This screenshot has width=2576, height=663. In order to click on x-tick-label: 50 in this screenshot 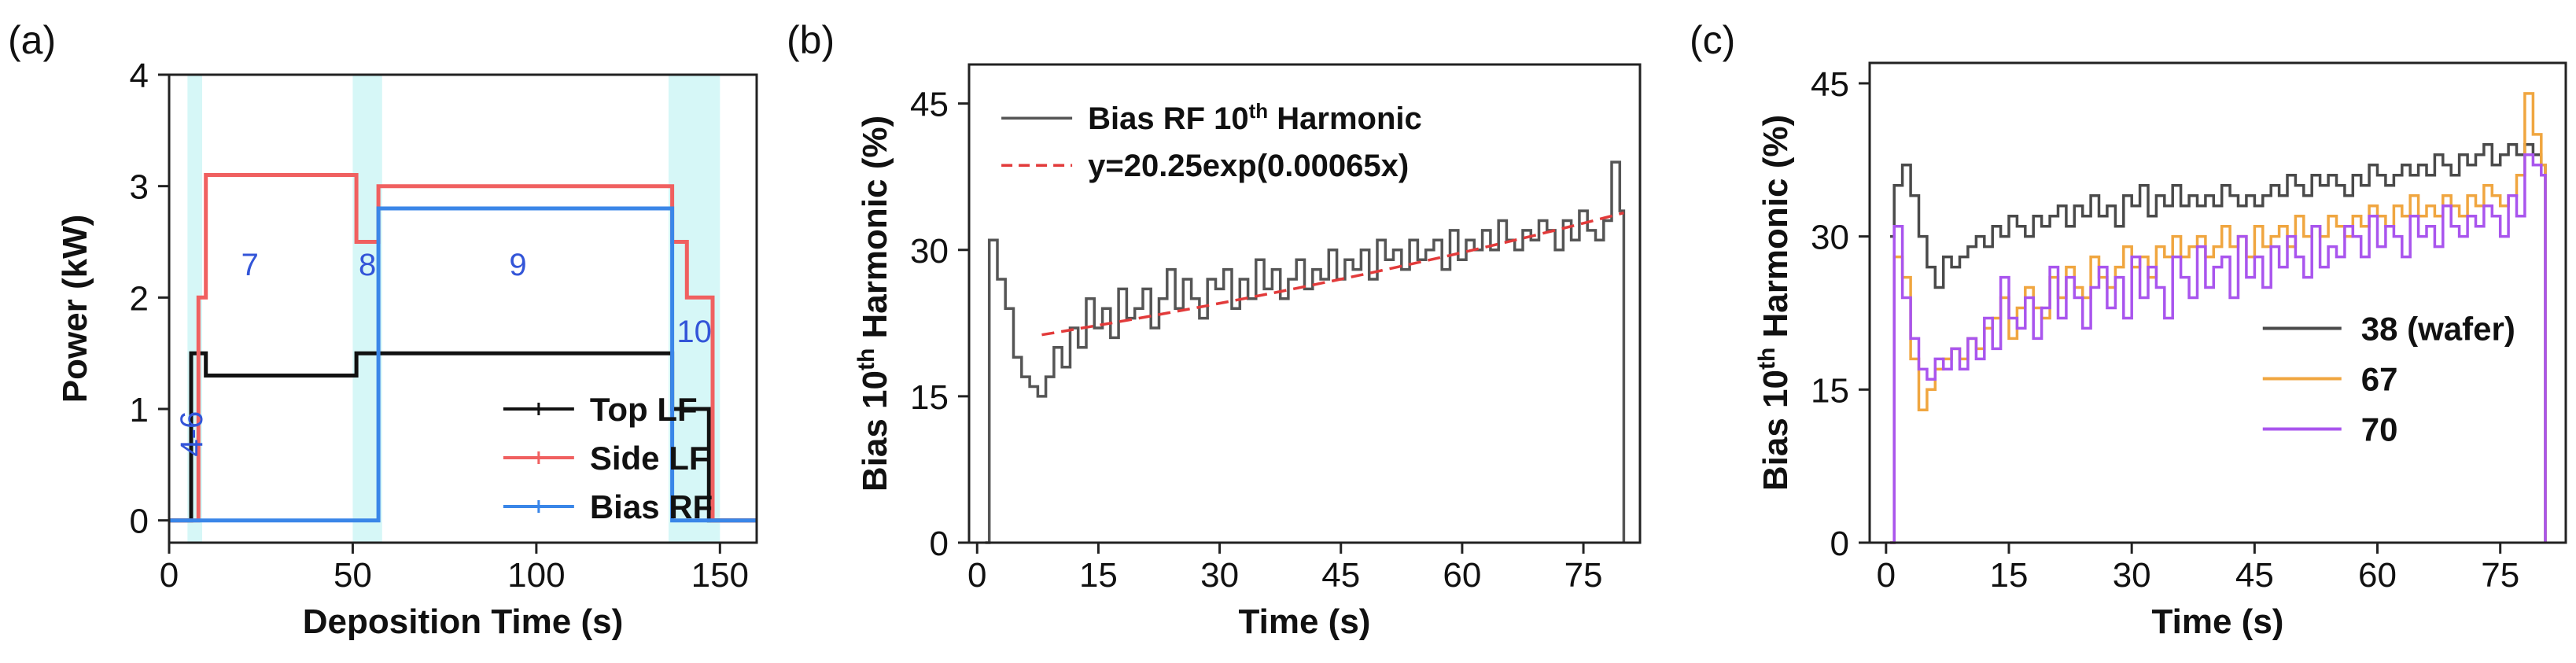, I will do `click(353, 575)`.